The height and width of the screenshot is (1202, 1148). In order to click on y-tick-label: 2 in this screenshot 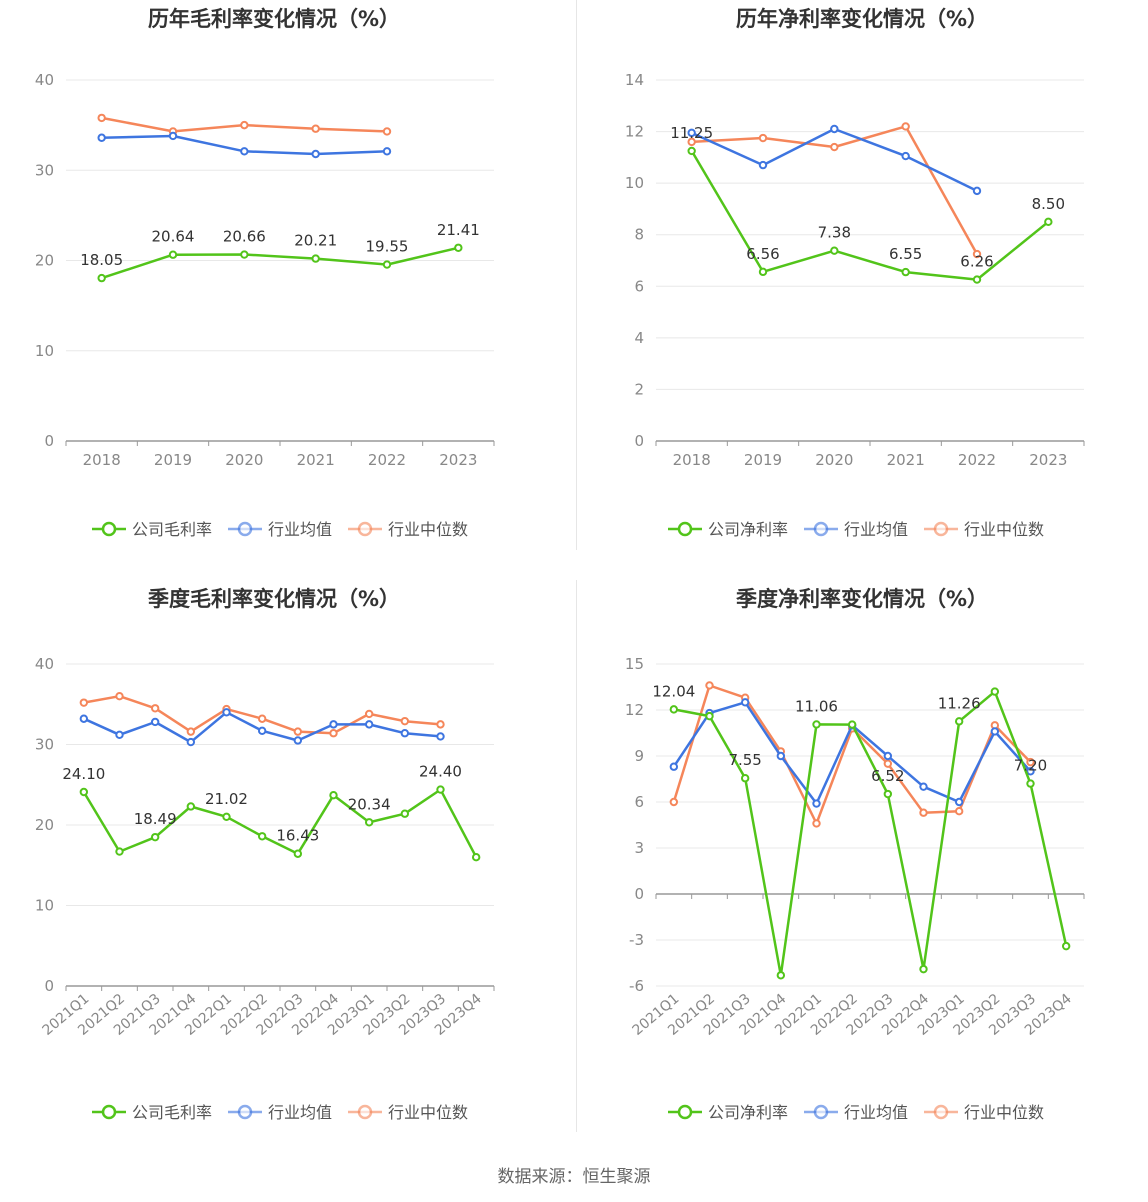, I will do `click(639, 389)`.